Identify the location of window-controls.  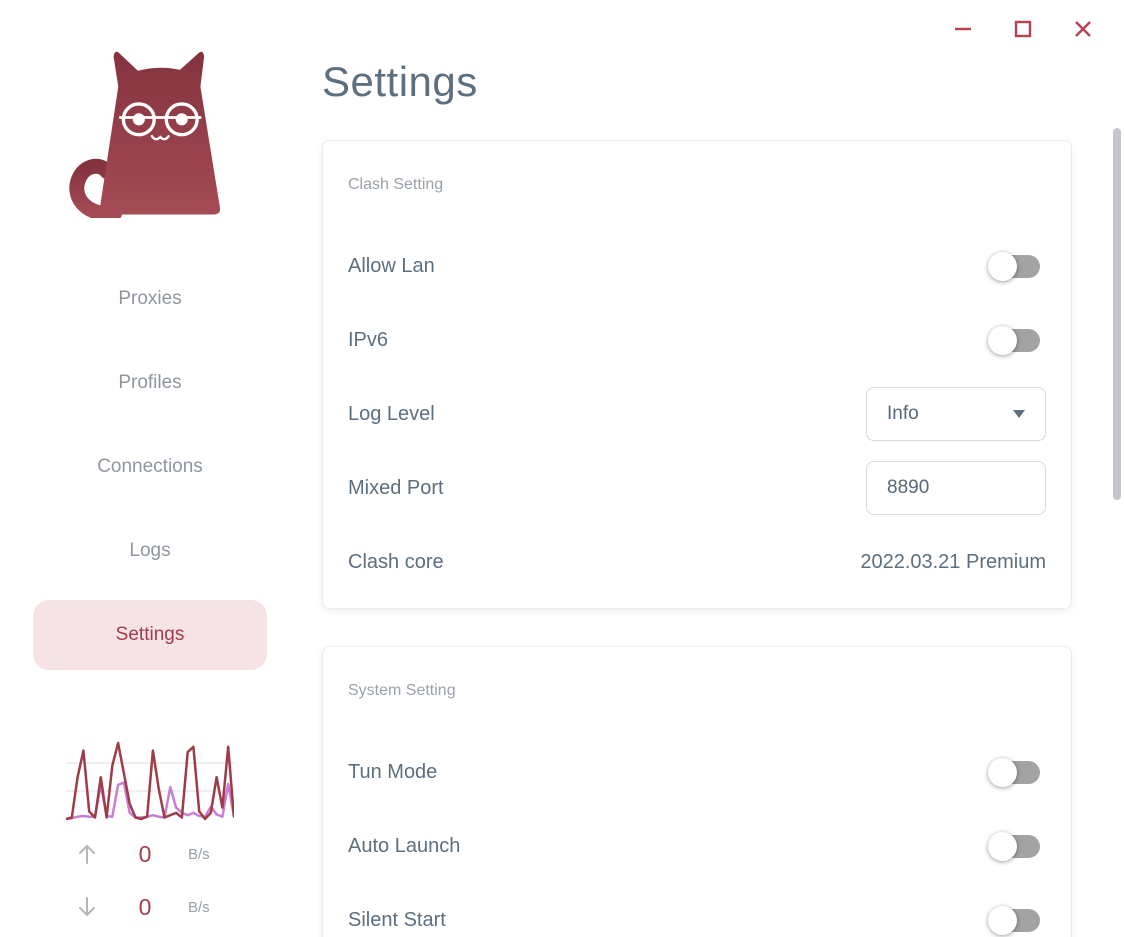
(1023, 29).